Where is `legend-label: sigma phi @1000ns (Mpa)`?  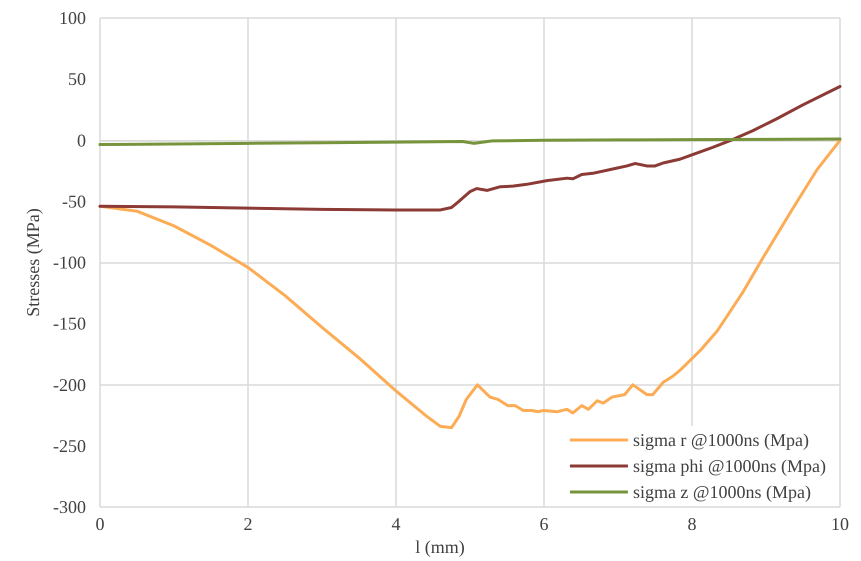
legend-label: sigma phi @1000ns (Mpa) is located at coordinates (729, 466).